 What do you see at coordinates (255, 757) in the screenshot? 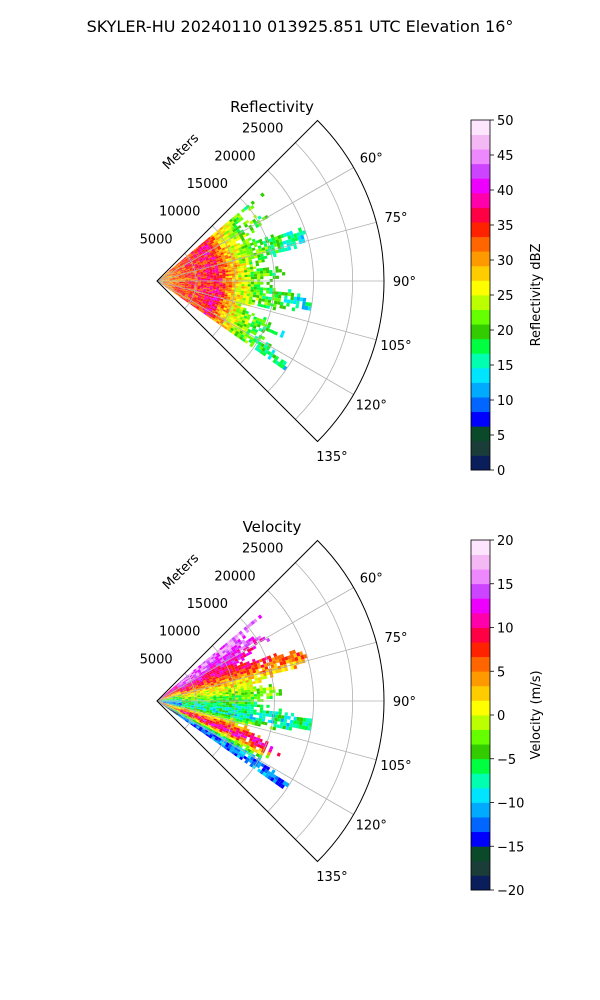
I see `azimuth-spoke` at bounding box center [255, 757].